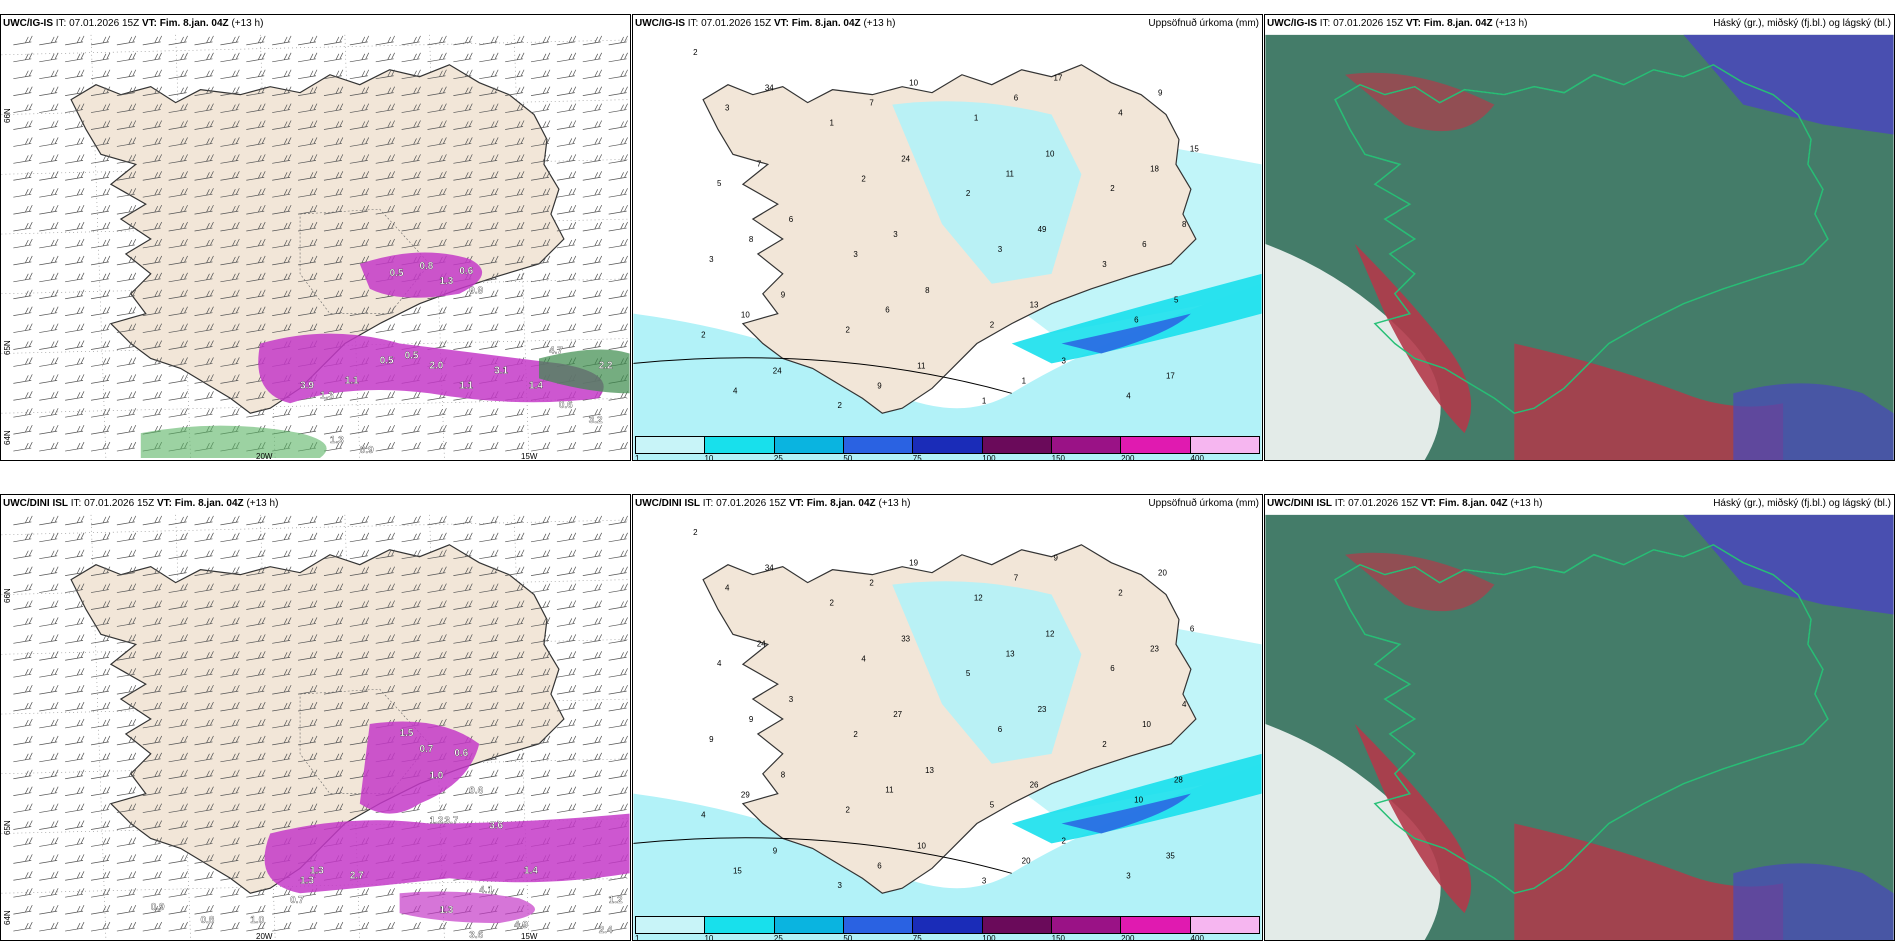  I want to click on lat-label-65n: 65N, so click(7, 347).